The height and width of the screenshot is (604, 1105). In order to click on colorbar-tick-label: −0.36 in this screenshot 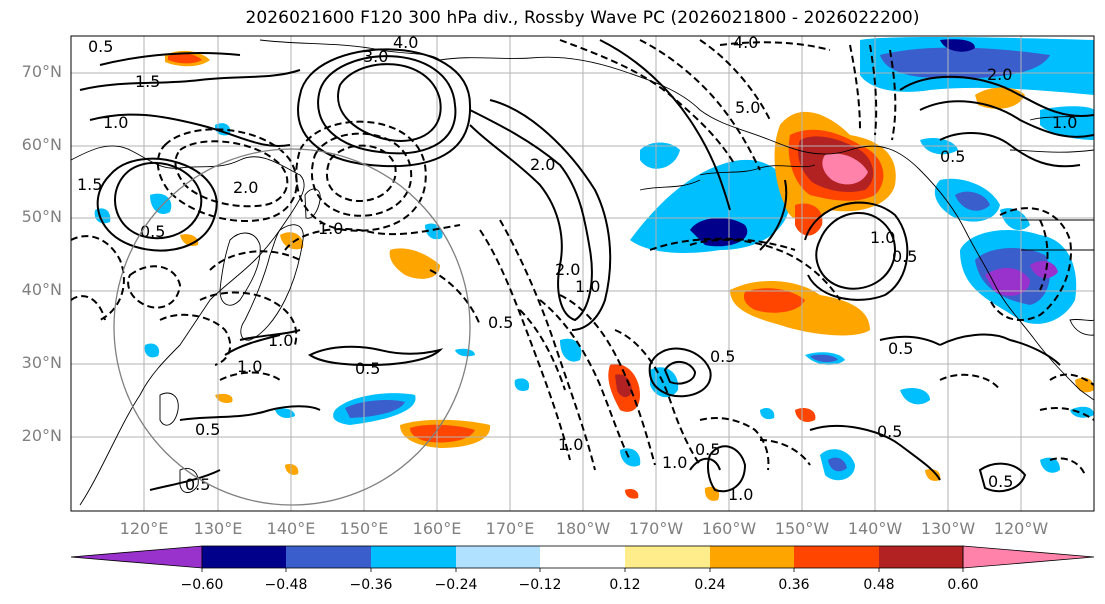, I will do `click(371, 585)`.